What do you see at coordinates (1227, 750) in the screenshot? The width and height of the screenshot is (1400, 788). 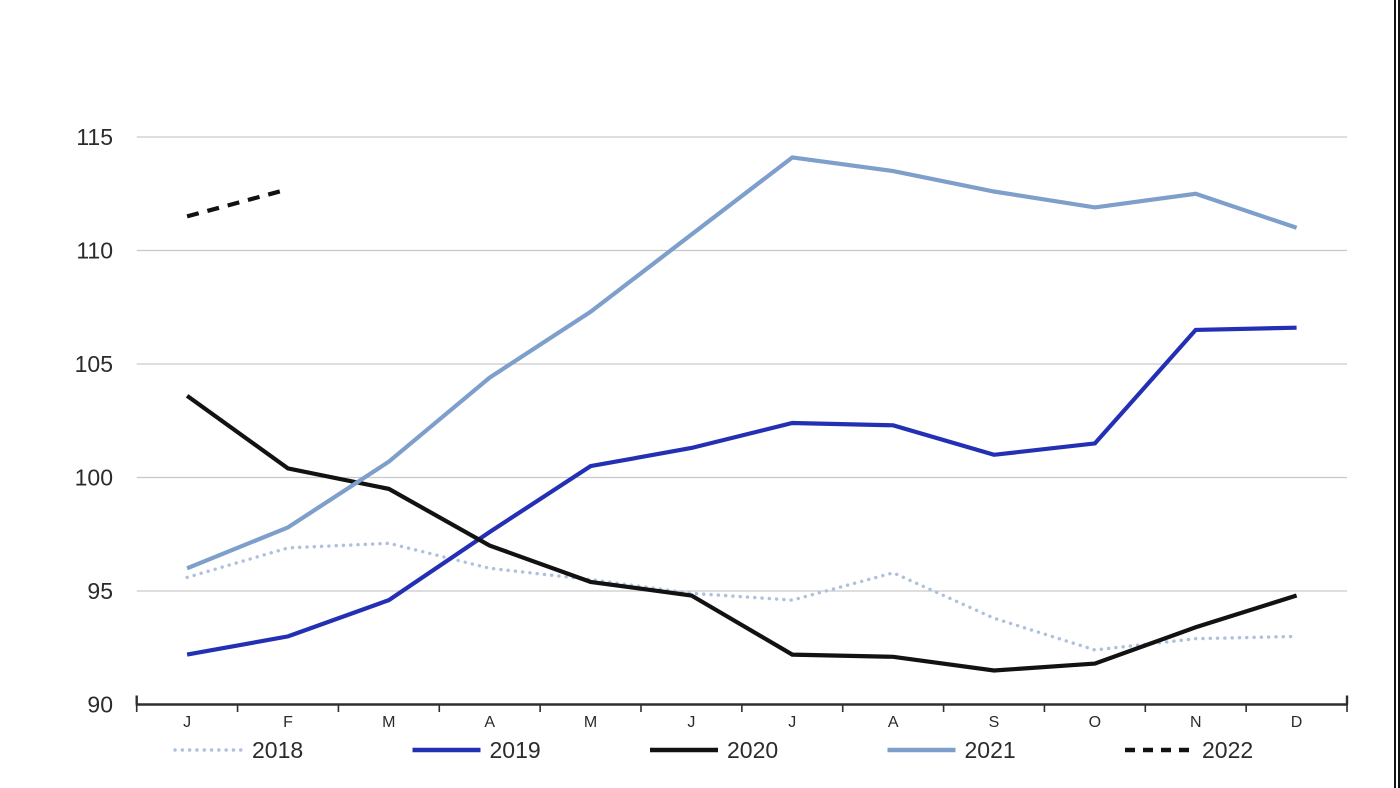 I see `legend-label-2022: 2022` at bounding box center [1227, 750].